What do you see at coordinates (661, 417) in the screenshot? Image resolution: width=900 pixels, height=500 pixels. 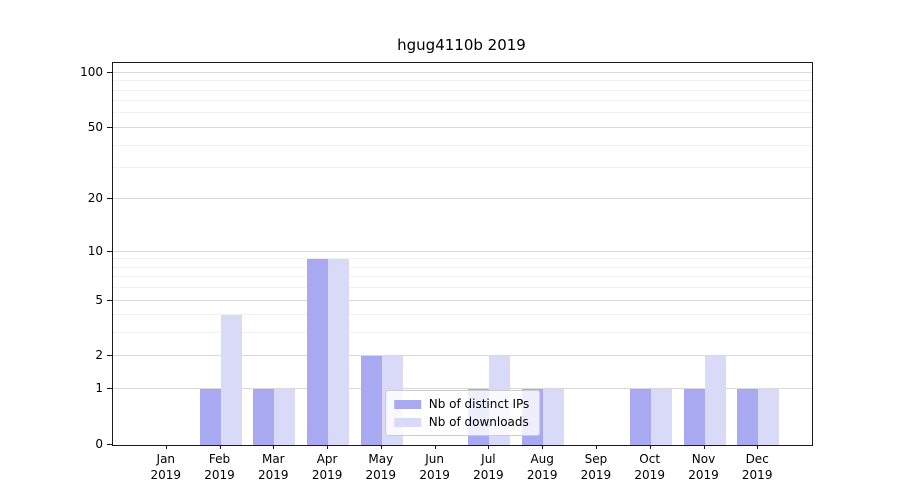 I see `bar-downloads-oct` at bounding box center [661, 417].